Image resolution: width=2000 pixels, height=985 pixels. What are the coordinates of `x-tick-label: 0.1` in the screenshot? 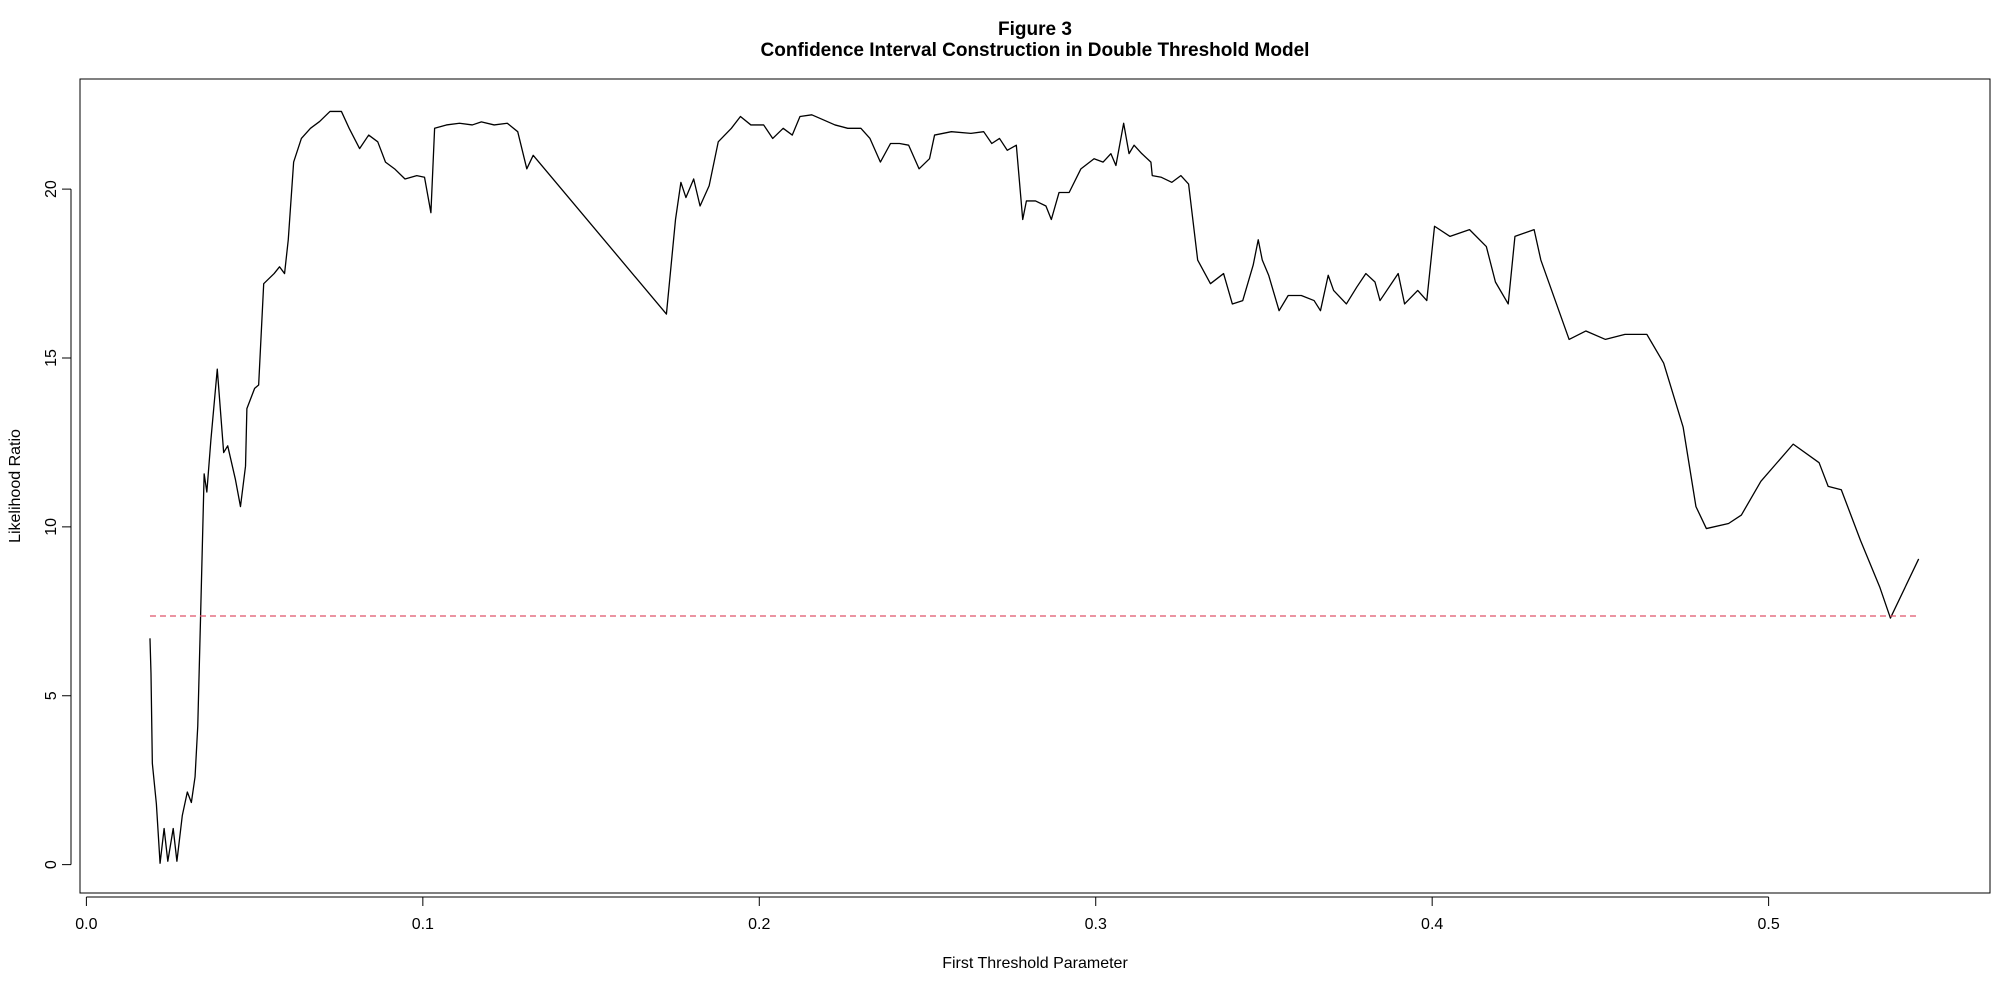 It's located at (423, 924).